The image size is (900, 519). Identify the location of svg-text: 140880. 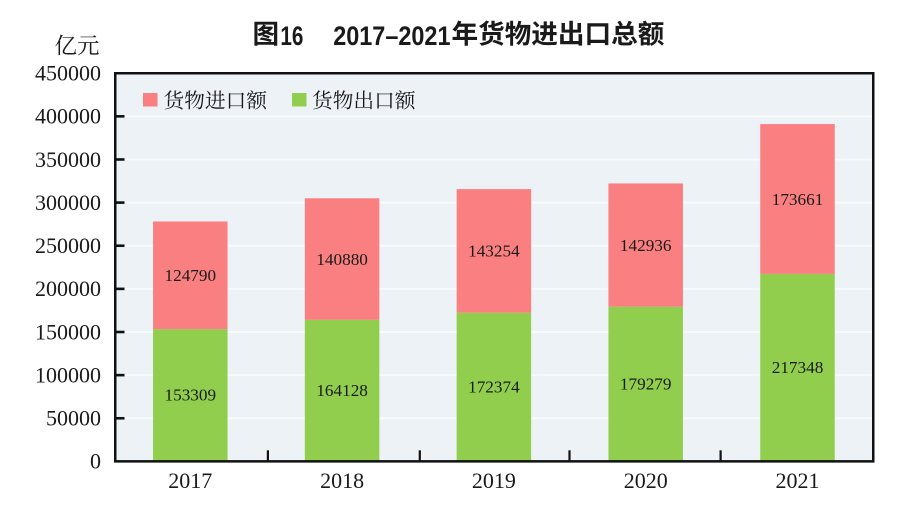
(342, 259).